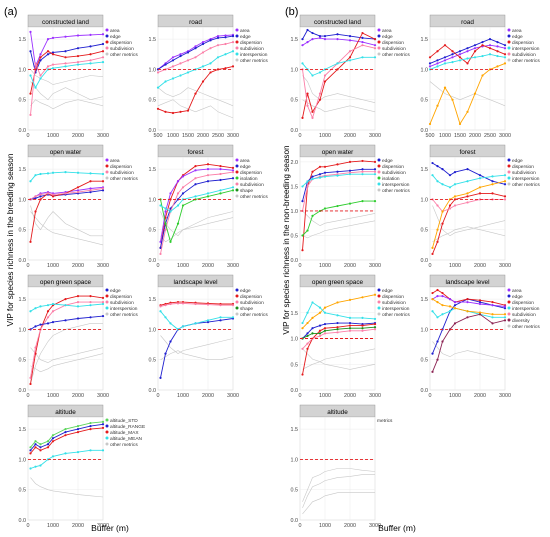  Describe the element at coordinates (115, 291) in the screenshot. I see `legend-label: edge` at that location.